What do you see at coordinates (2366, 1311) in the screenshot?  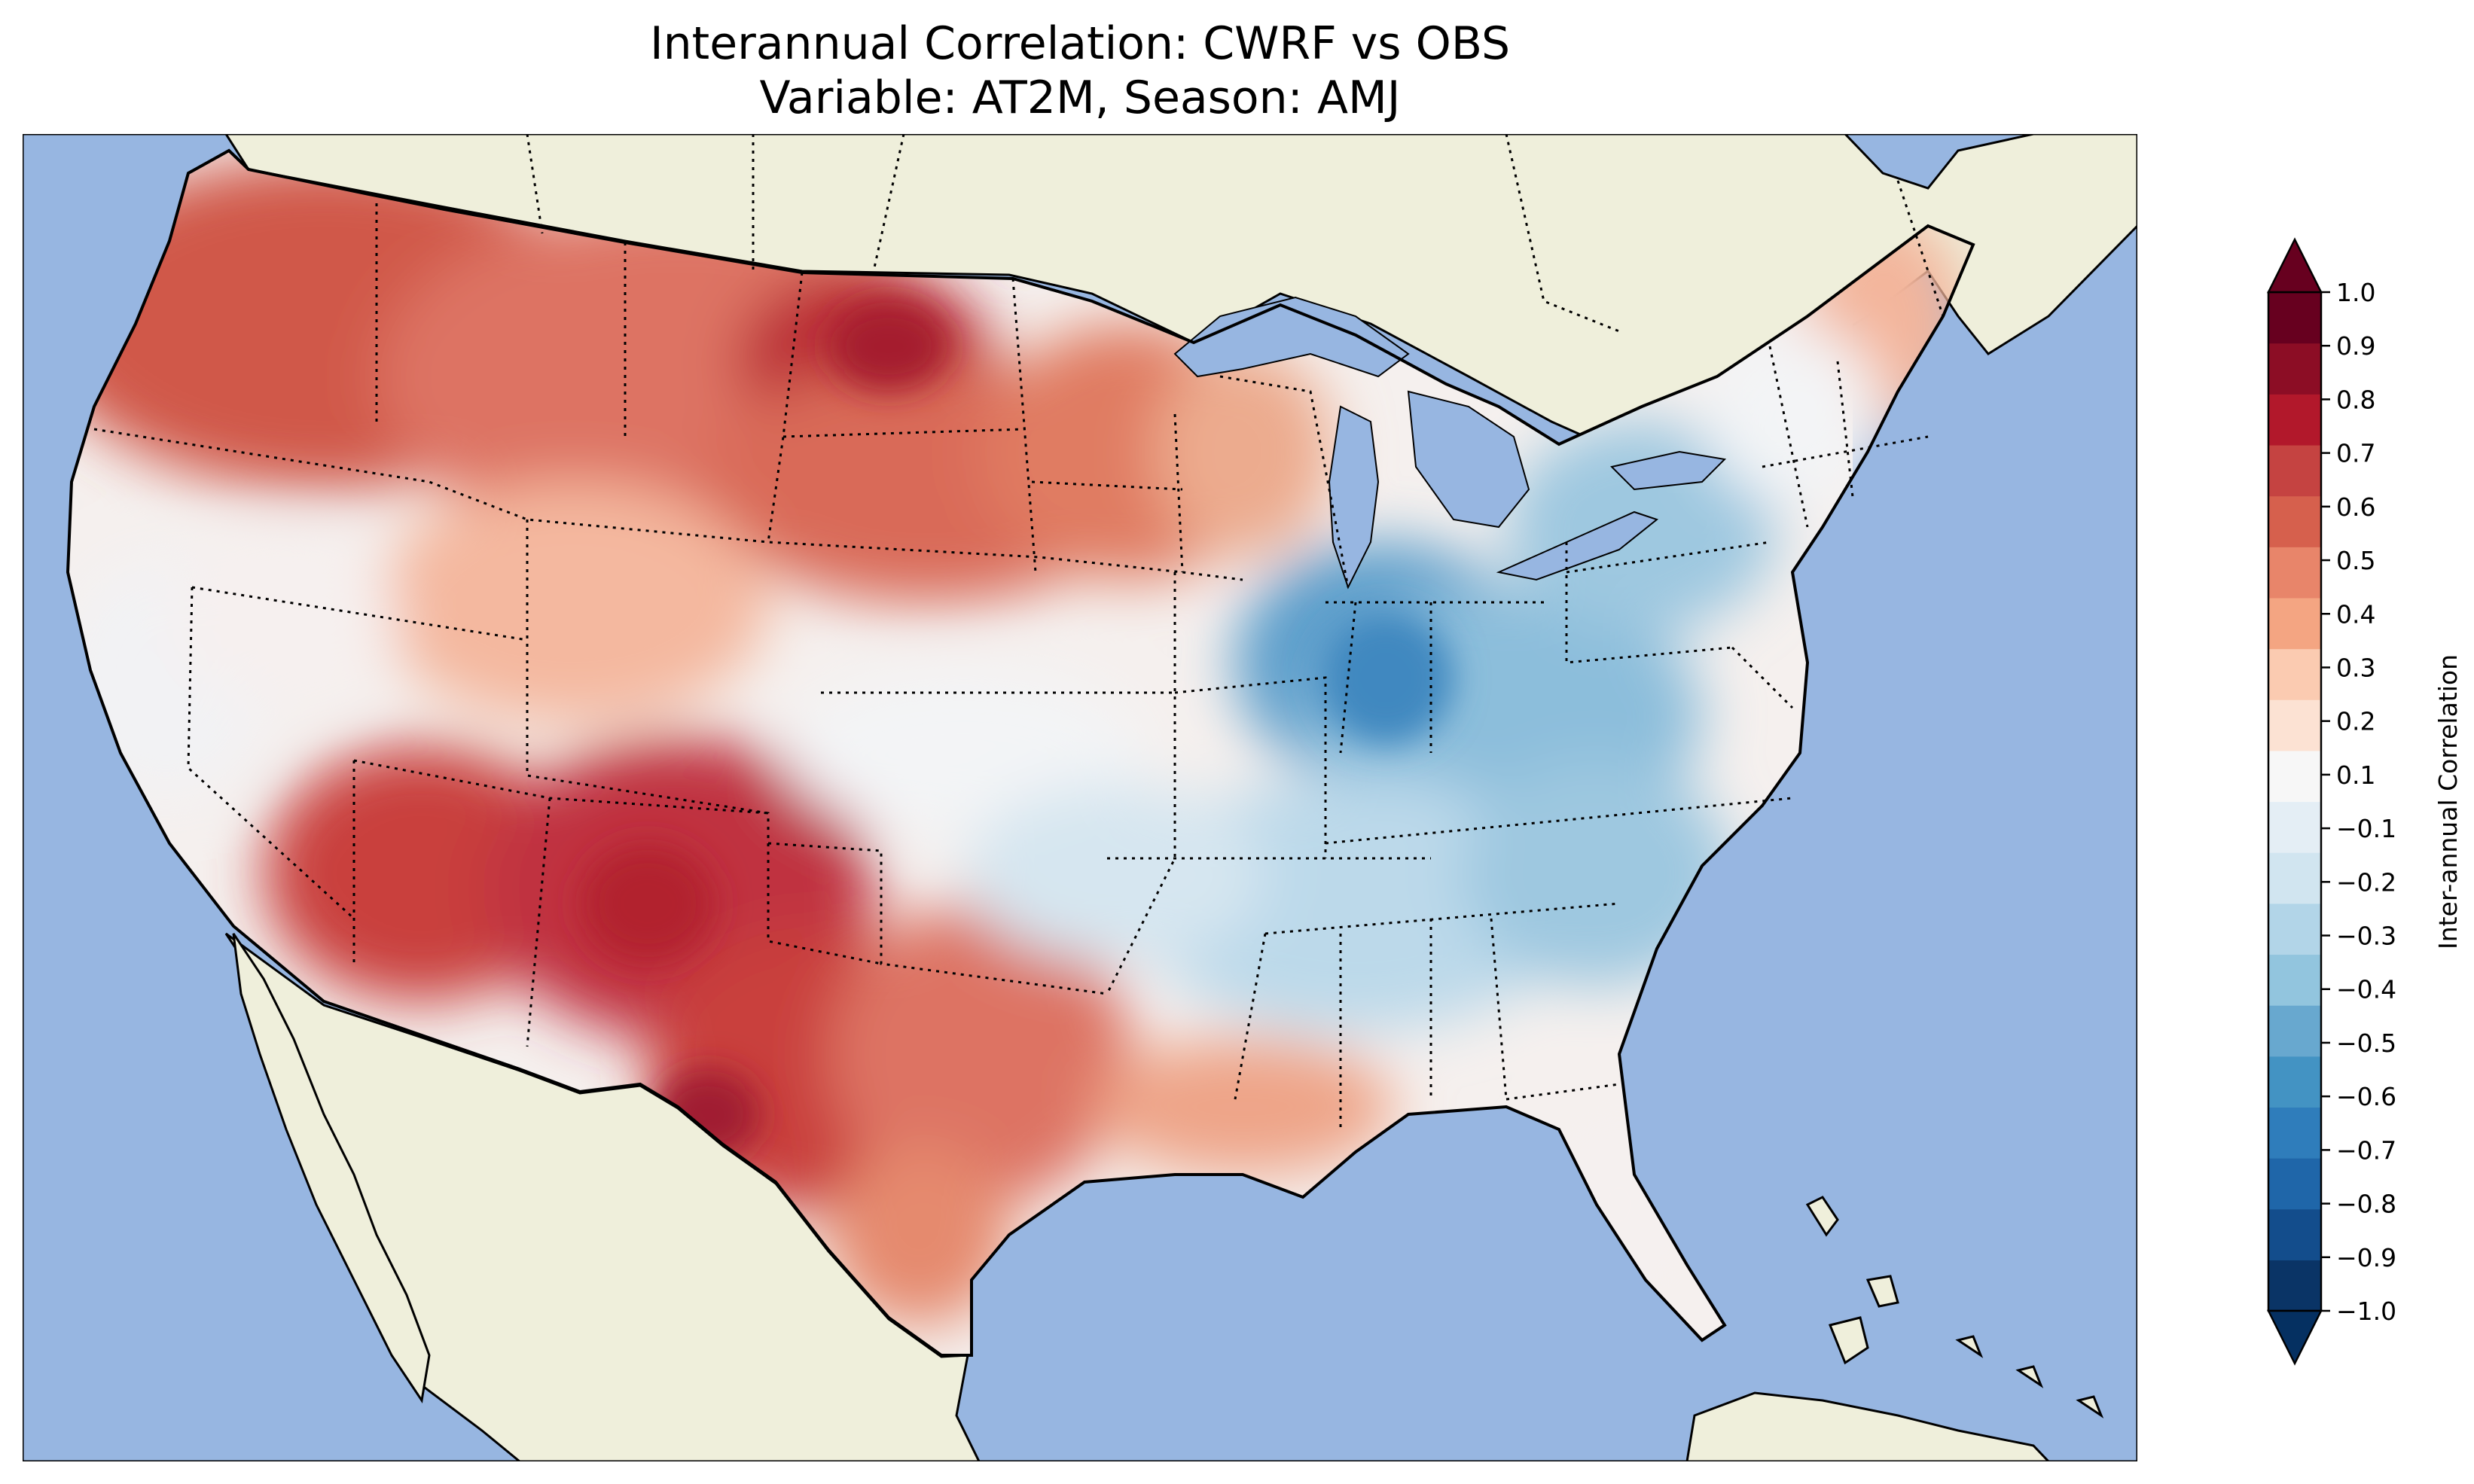 I see `colorbar-tick-label: −1.0` at bounding box center [2366, 1311].